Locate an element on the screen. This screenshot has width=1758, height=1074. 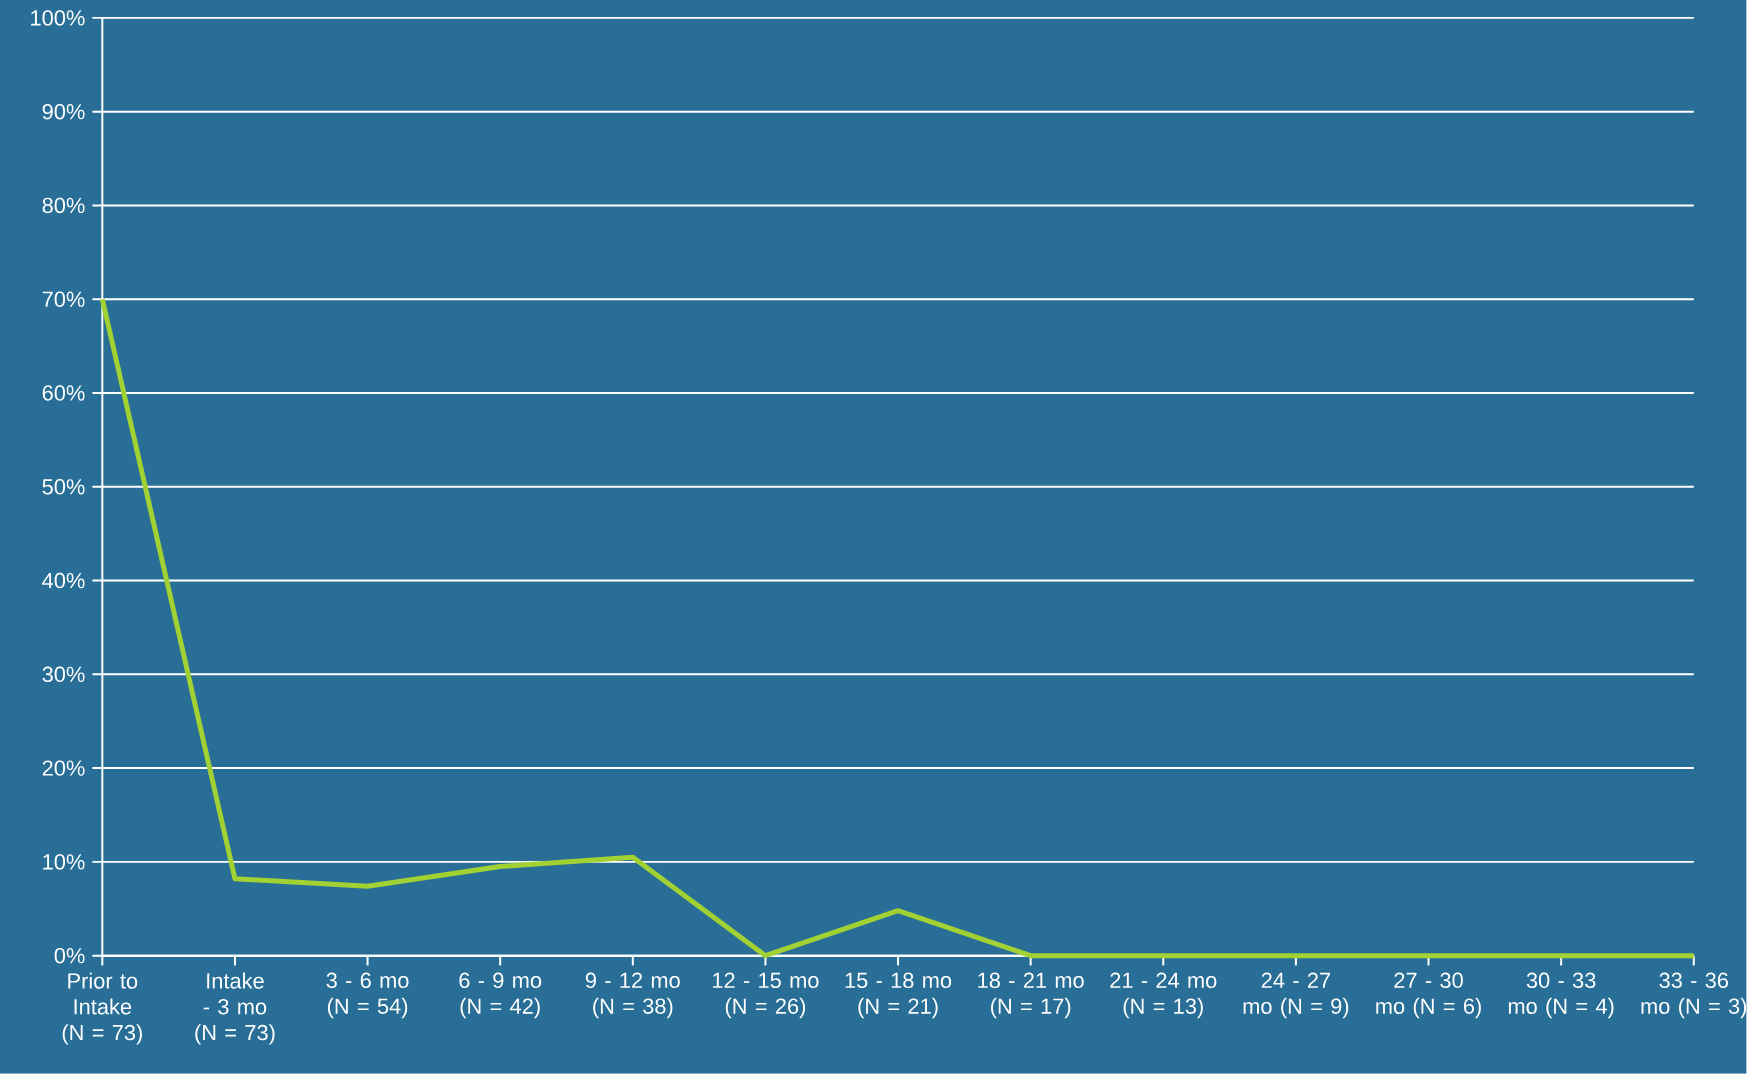
y-tick-label: 80% is located at coordinates (63, 205).